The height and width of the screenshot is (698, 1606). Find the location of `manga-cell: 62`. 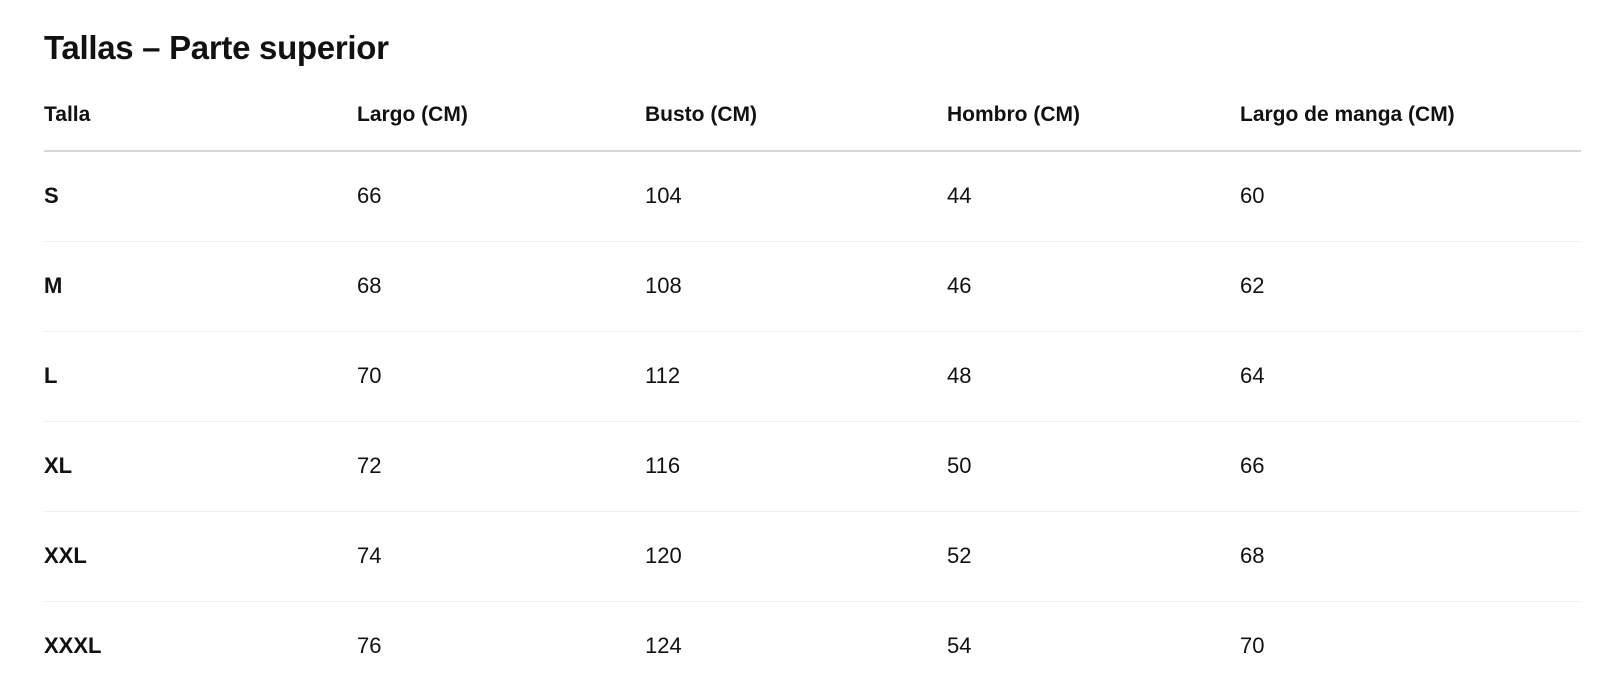

manga-cell: 62 is located at coordinates (1410, 286).